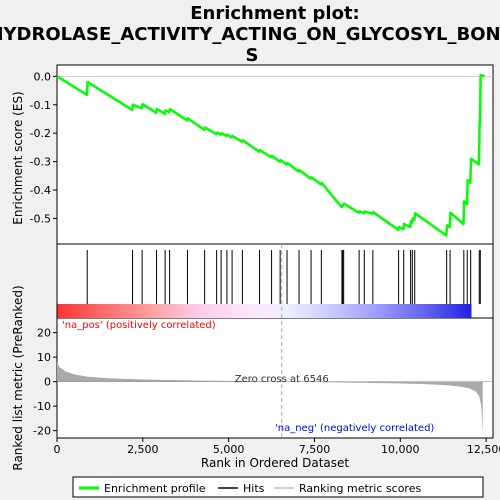  What do you see at coordinates (40, 105) in the screenshot?
I see `es-y-tick-label: -0.1` at bounding box center [40, 105].